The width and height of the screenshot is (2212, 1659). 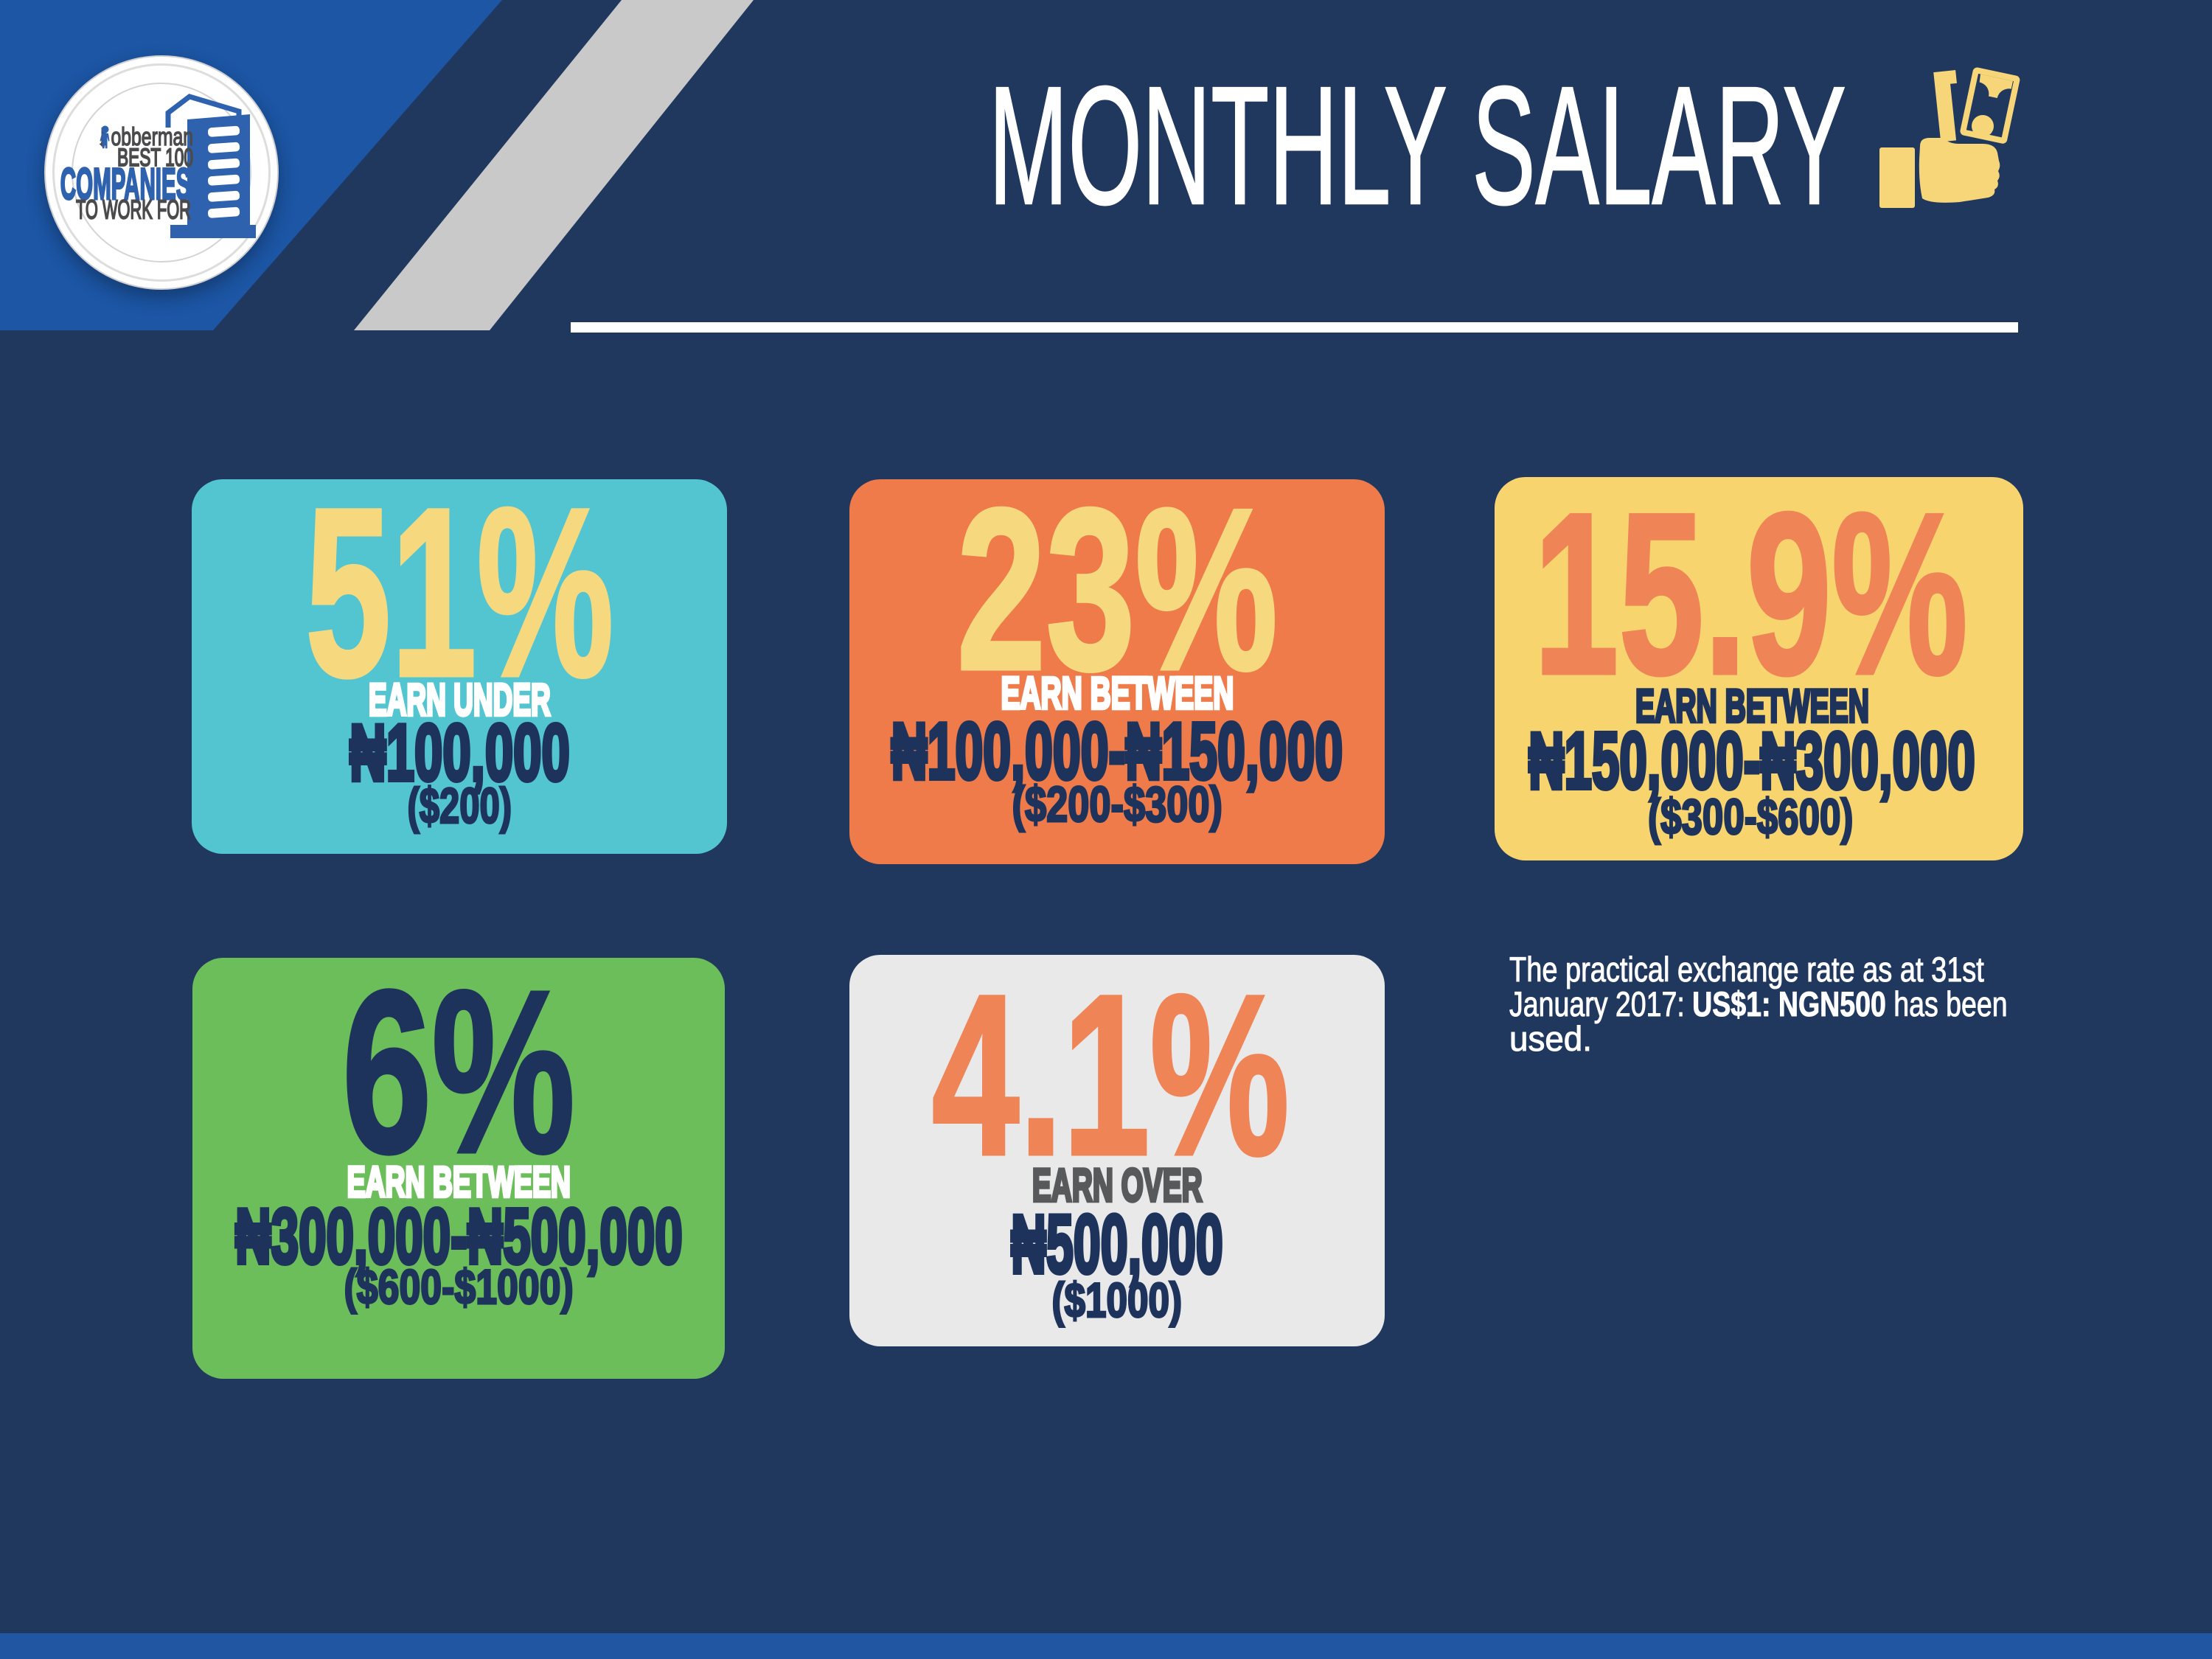 What do you see at coordinates (133, 210) in the screenshot?
I see `svg-text: TO WORK FOR` at bounding box center [133, 210].